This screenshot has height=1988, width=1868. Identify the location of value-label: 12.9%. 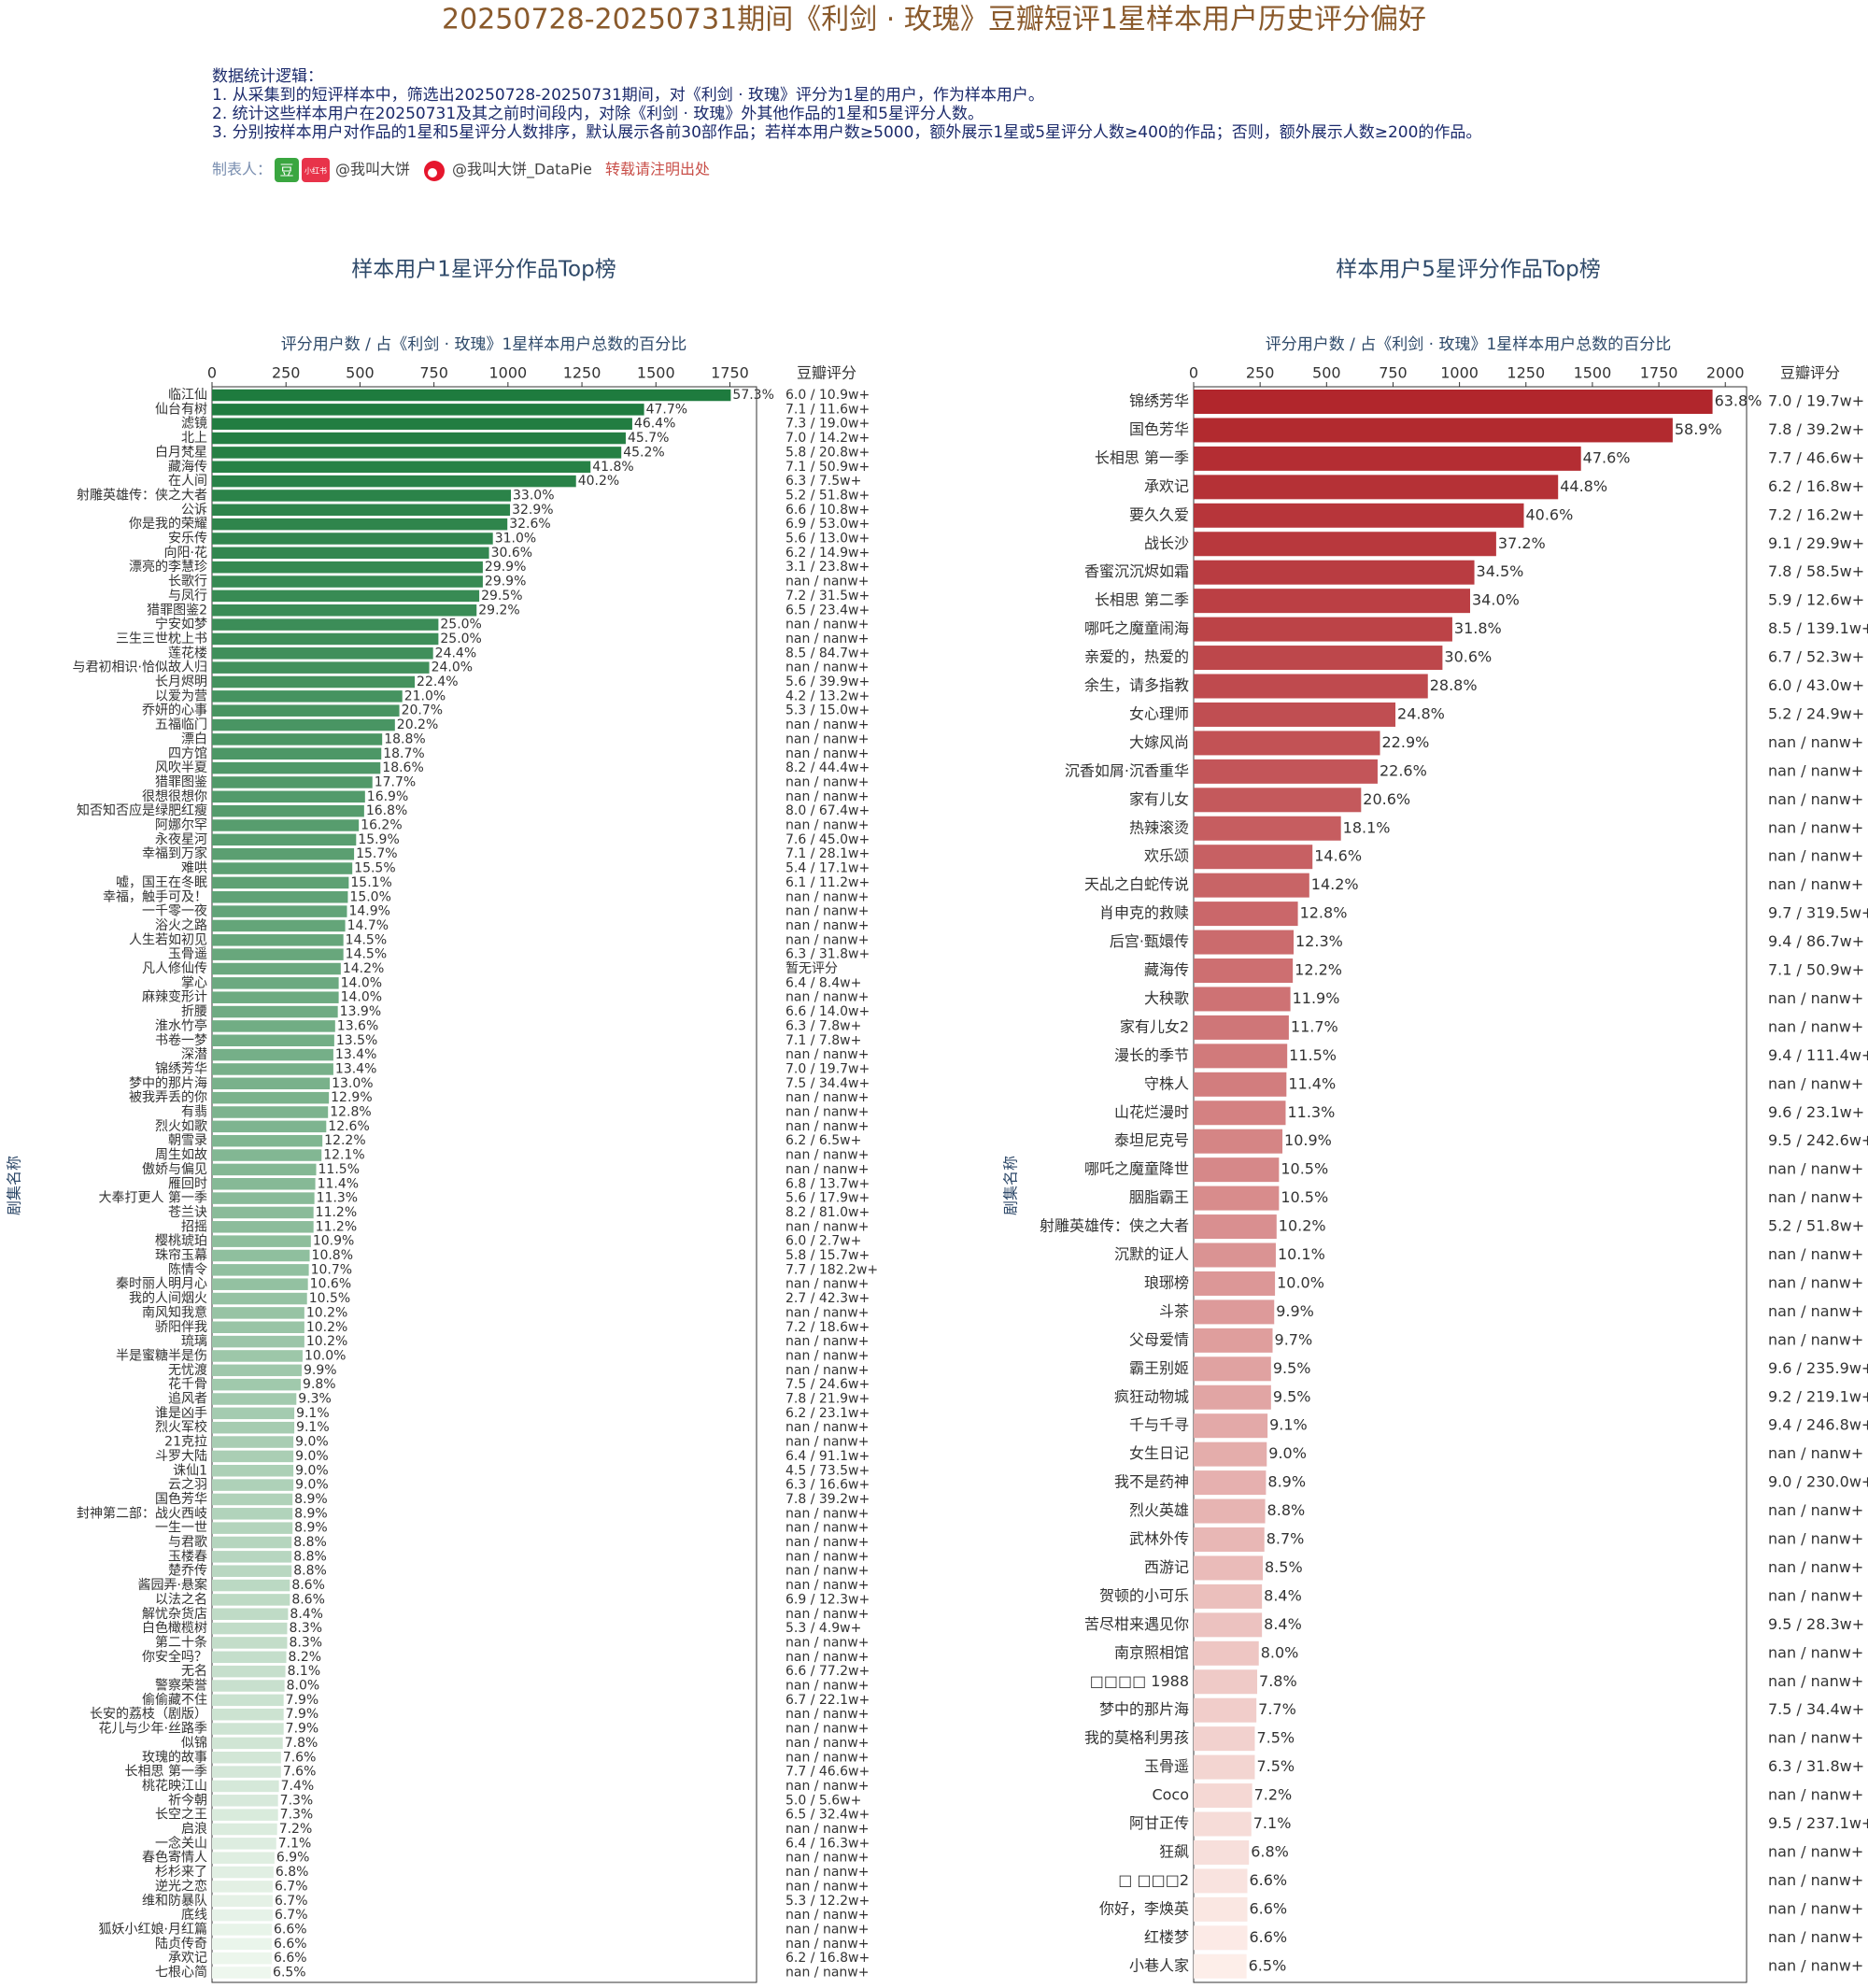
(352, 1097).